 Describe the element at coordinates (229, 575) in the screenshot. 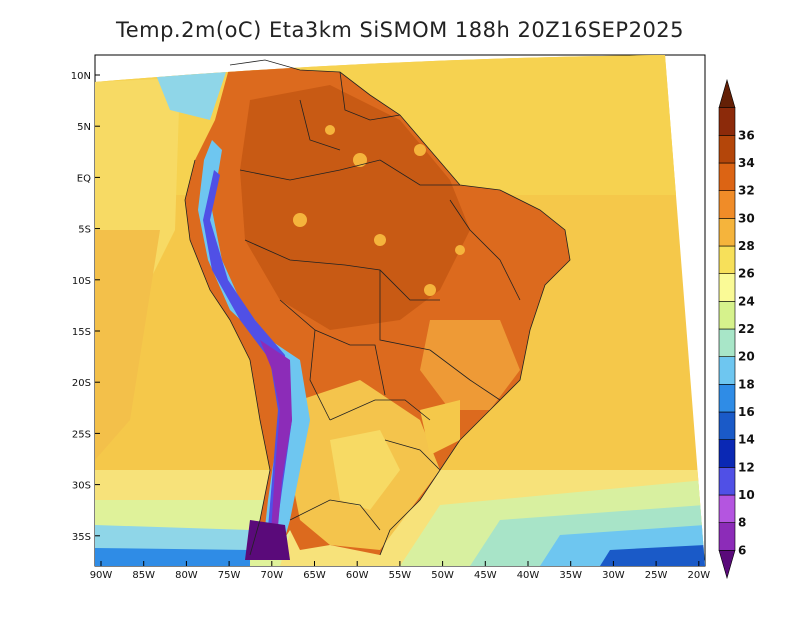

I see `lon-tick-label: 75W` at that location.